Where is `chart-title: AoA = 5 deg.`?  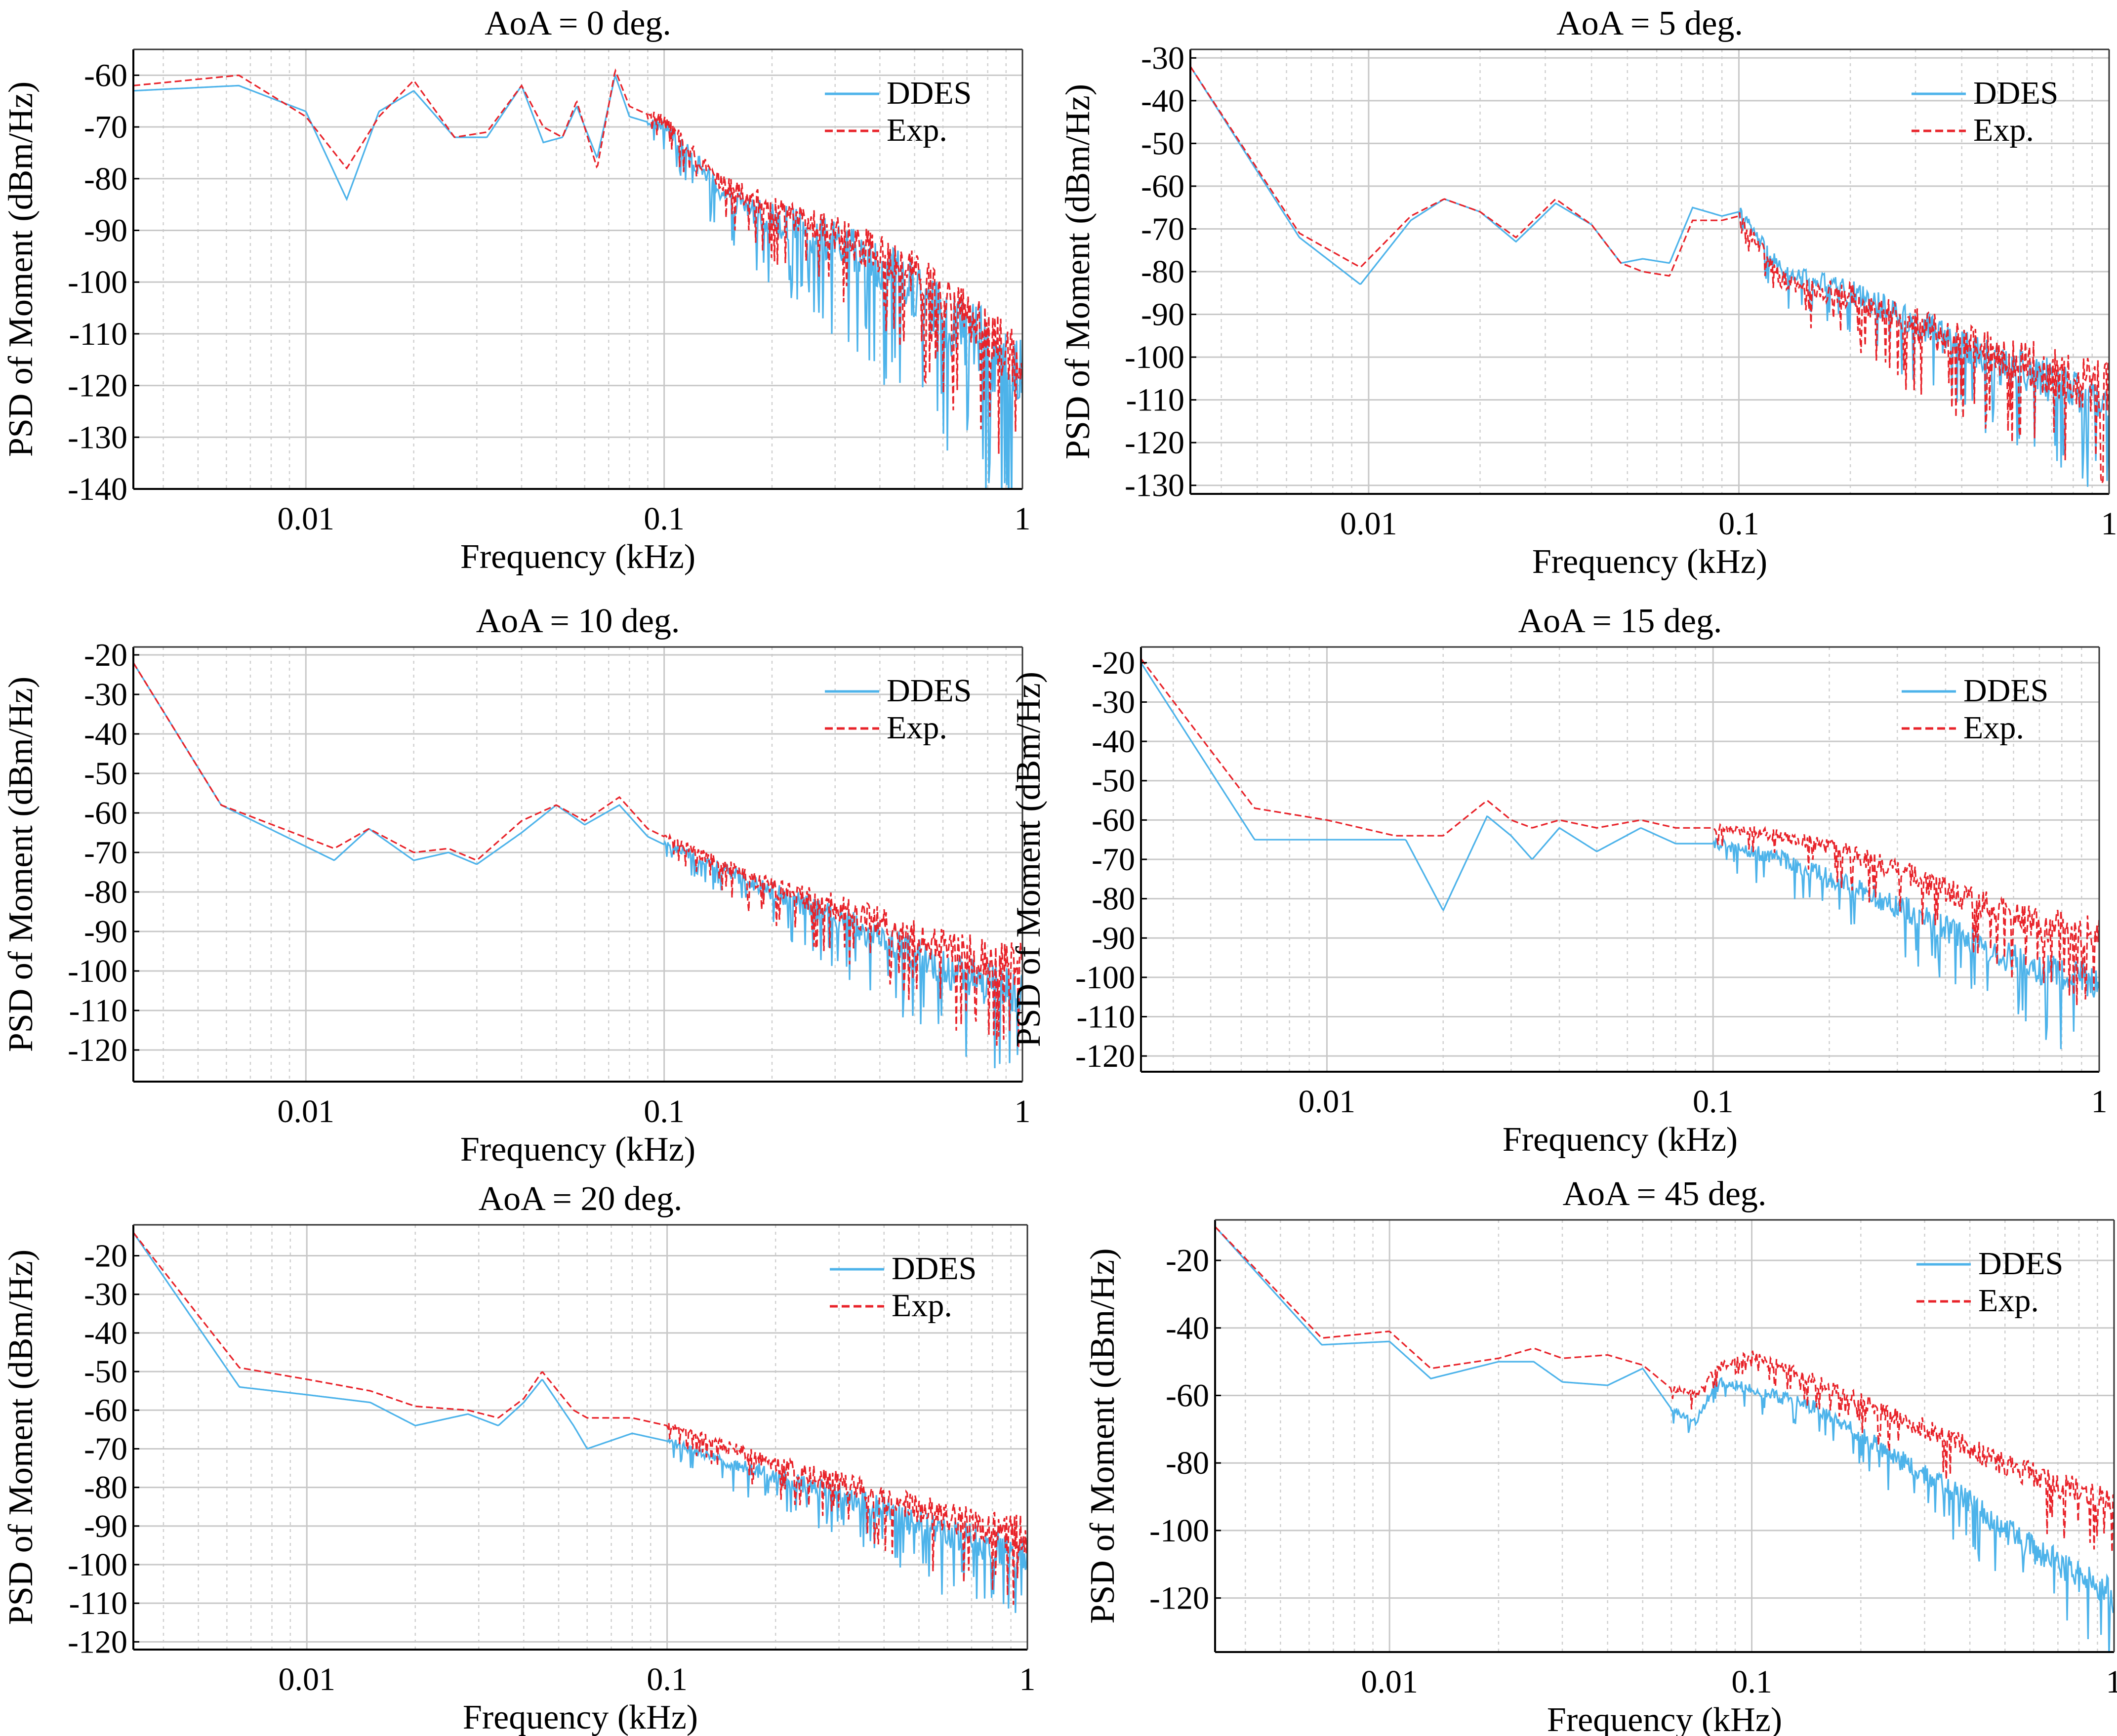
chart-title: AoA = 5 deg. is located at coordinates (1650, 23).